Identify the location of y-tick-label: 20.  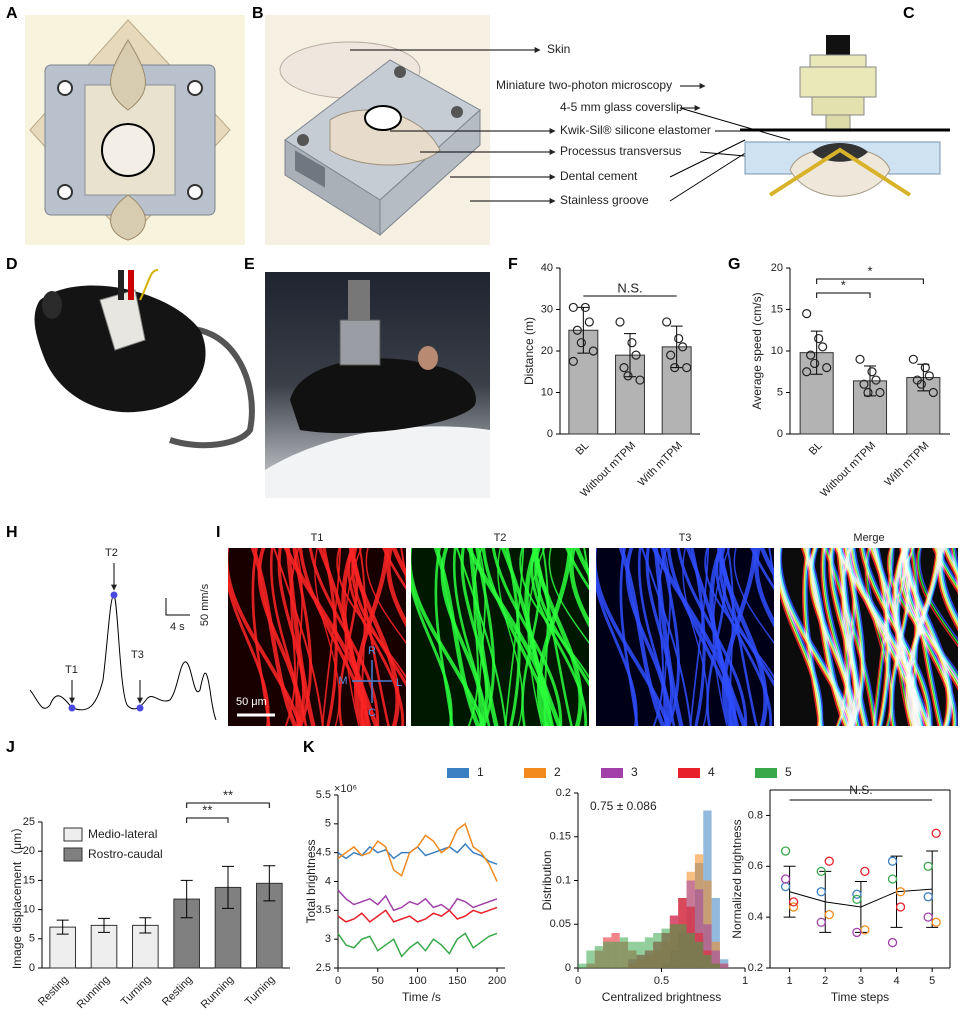
(547, 351).